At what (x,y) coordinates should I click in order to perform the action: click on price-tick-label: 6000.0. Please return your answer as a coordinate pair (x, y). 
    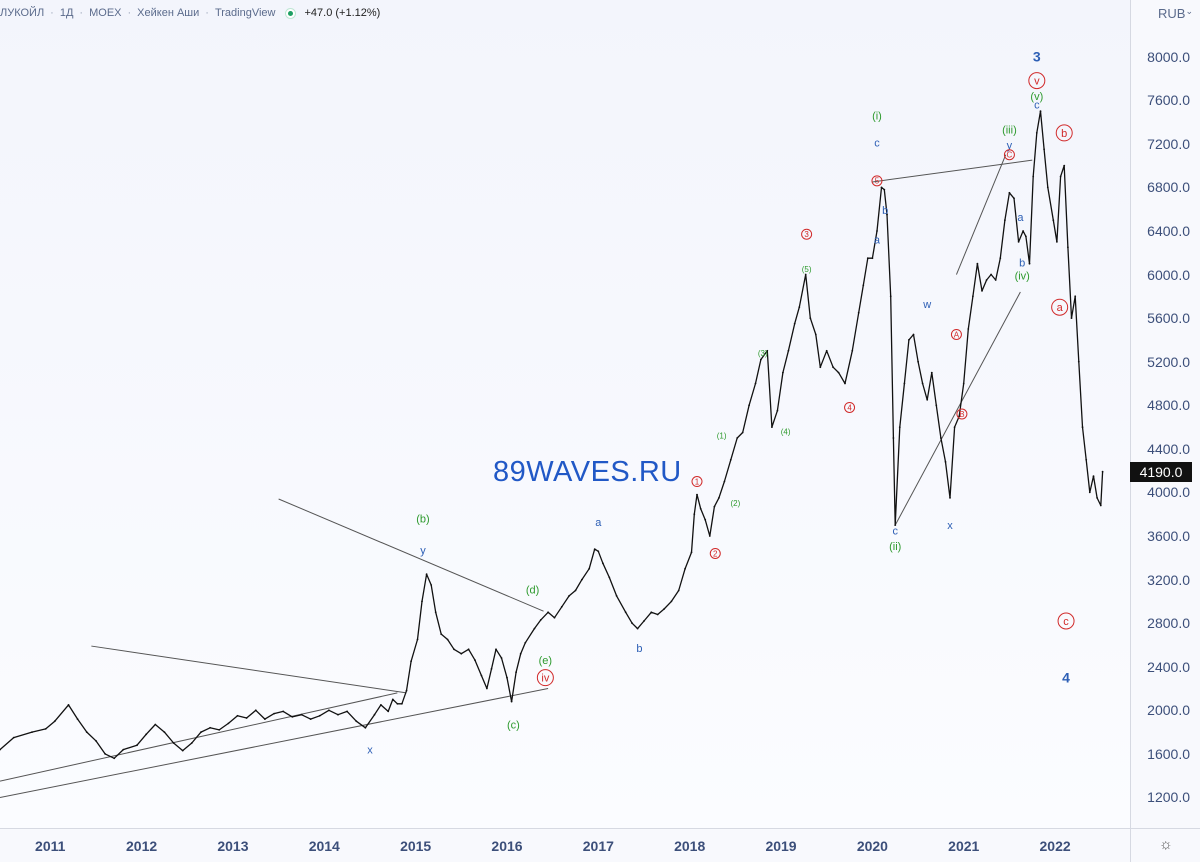
    Looking at the image, I should click on (1168, 274).